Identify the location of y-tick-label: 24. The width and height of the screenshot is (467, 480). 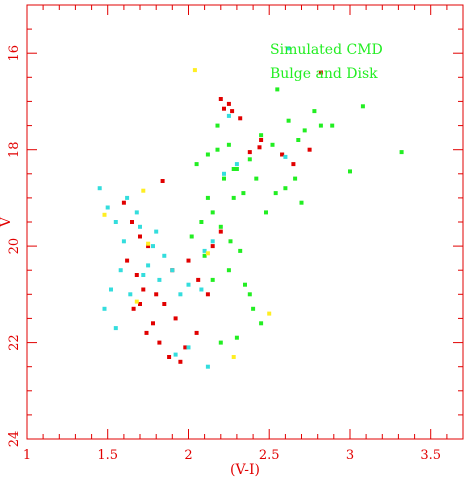
(14, 439).